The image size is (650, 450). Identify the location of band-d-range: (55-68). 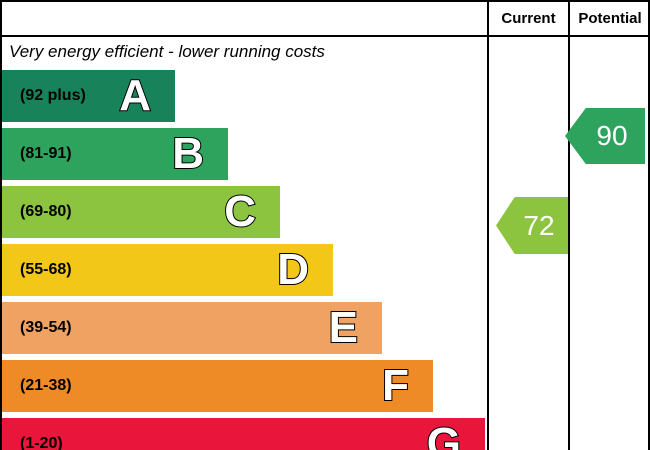
(46, 269).